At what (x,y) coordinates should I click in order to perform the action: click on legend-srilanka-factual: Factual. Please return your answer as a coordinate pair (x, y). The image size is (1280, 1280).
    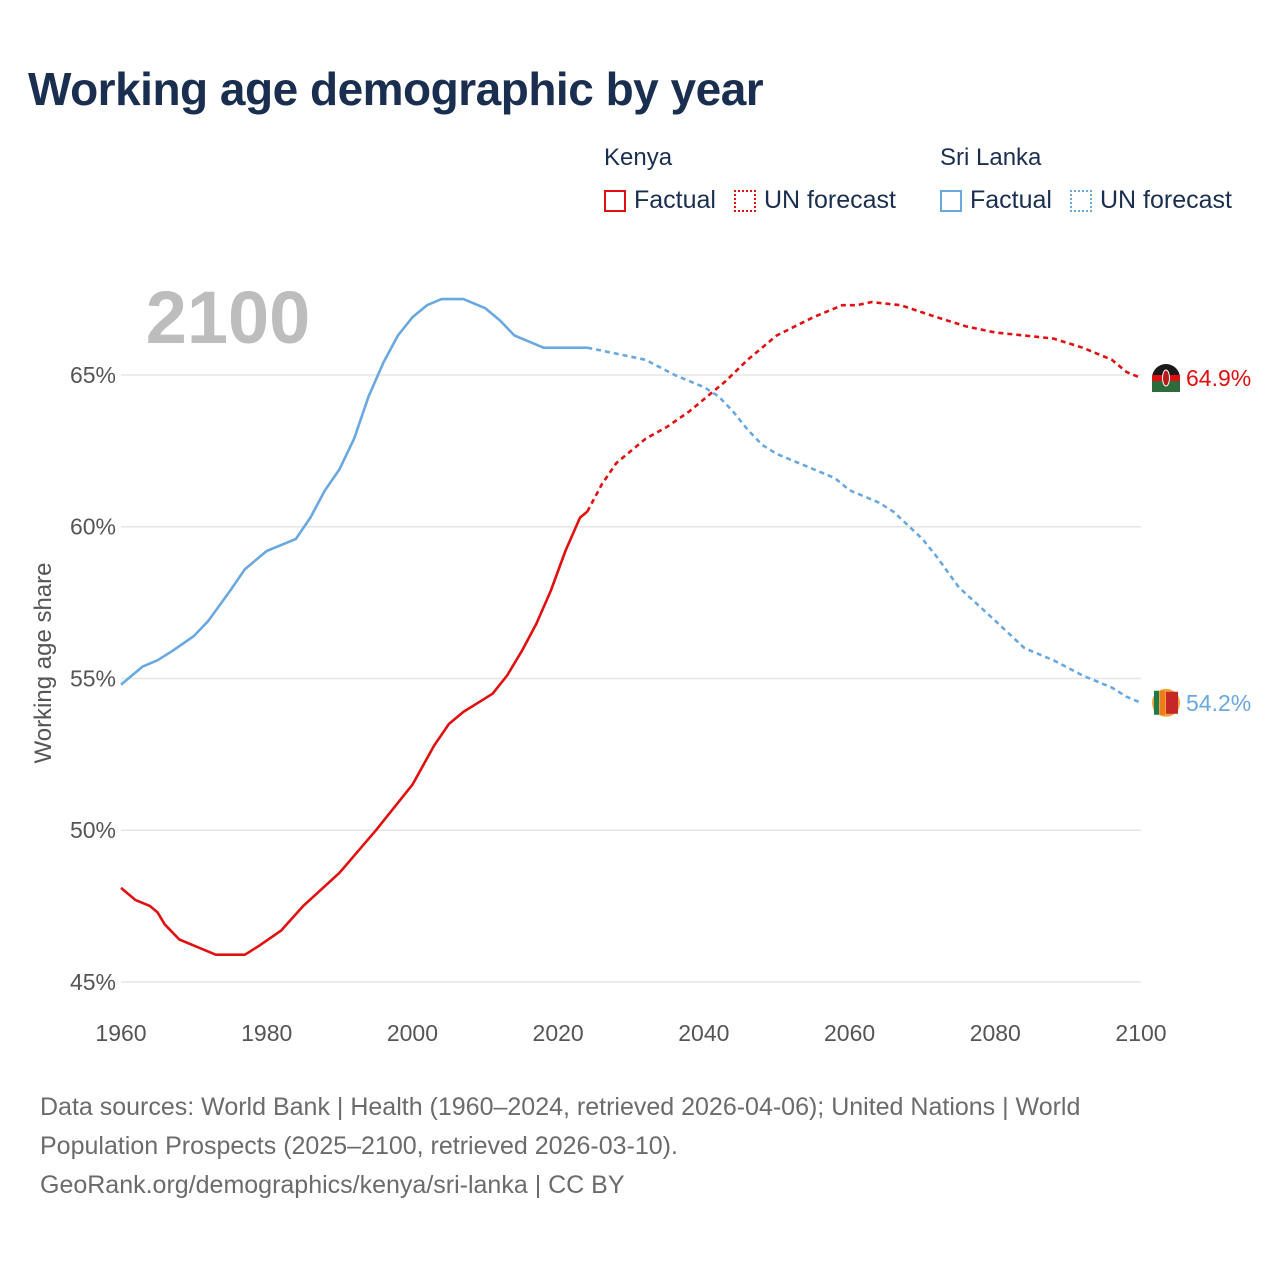
    Looking at the image, I should click on (996, 200).